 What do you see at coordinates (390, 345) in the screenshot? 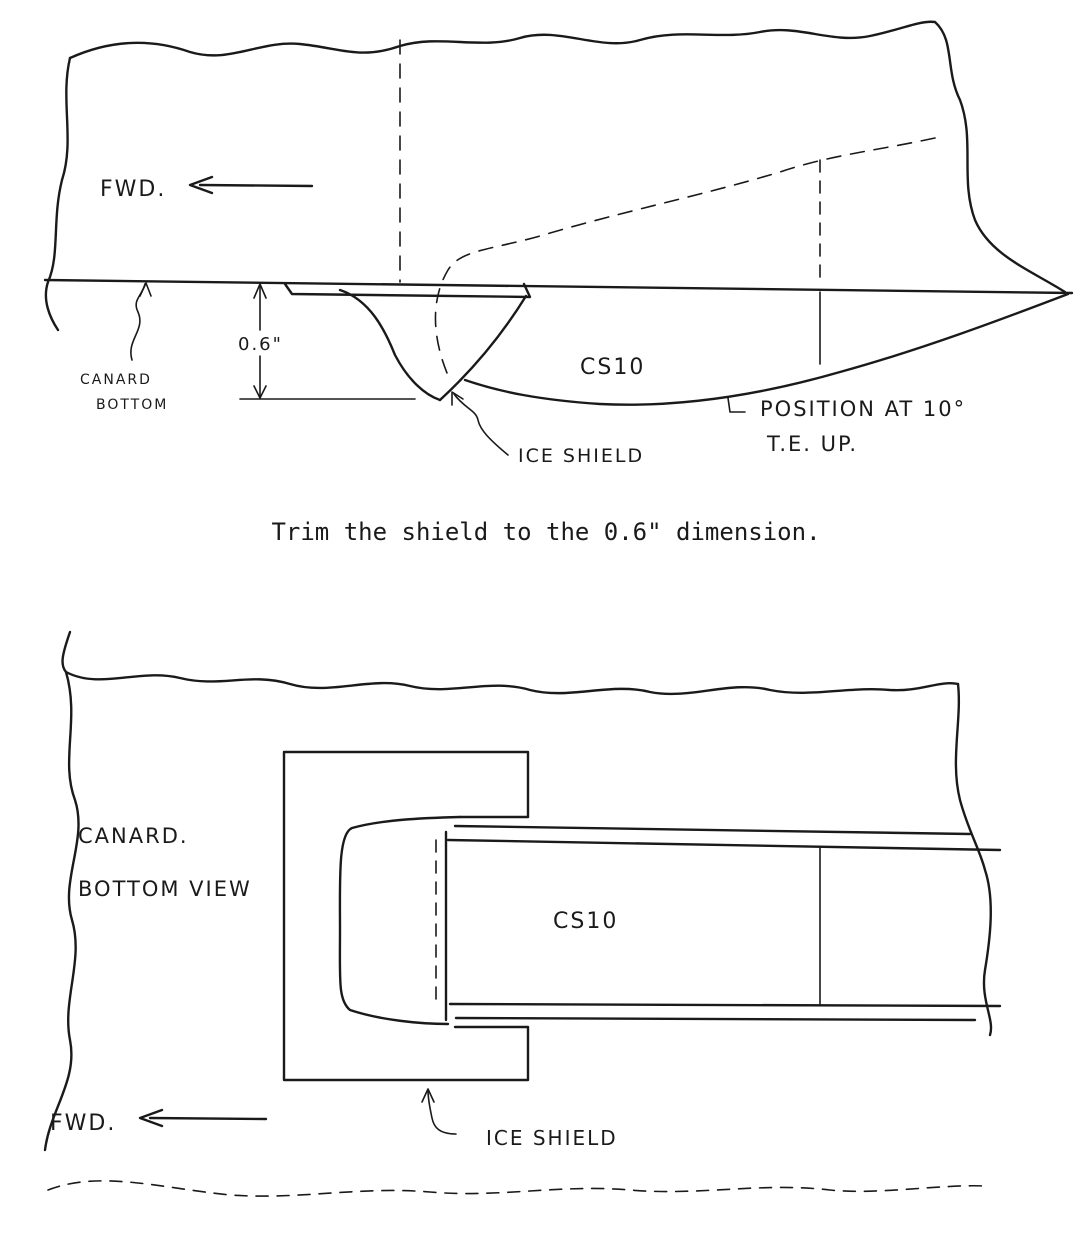
I see `ice-shield-curve` at bounding box center [390, 345].